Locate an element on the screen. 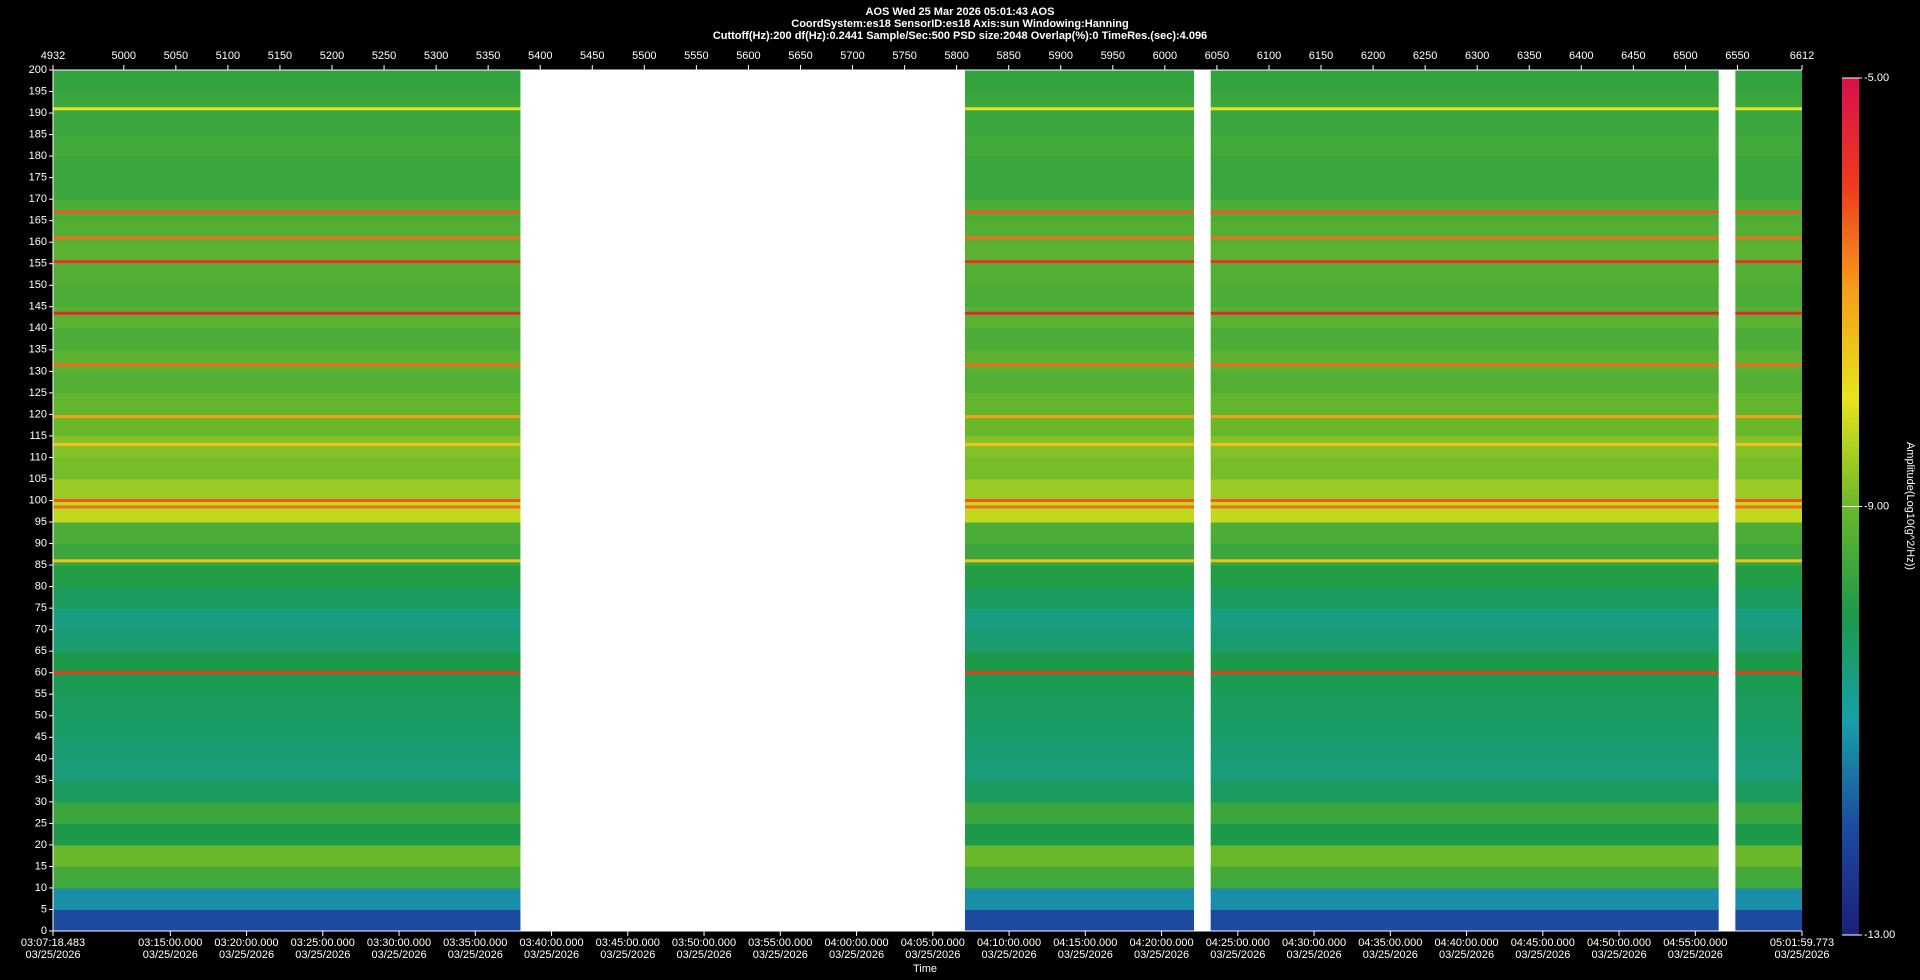 The image size is (1920, 980). x-top-tick-label: 6400 is located at coordinates (1581, 56).